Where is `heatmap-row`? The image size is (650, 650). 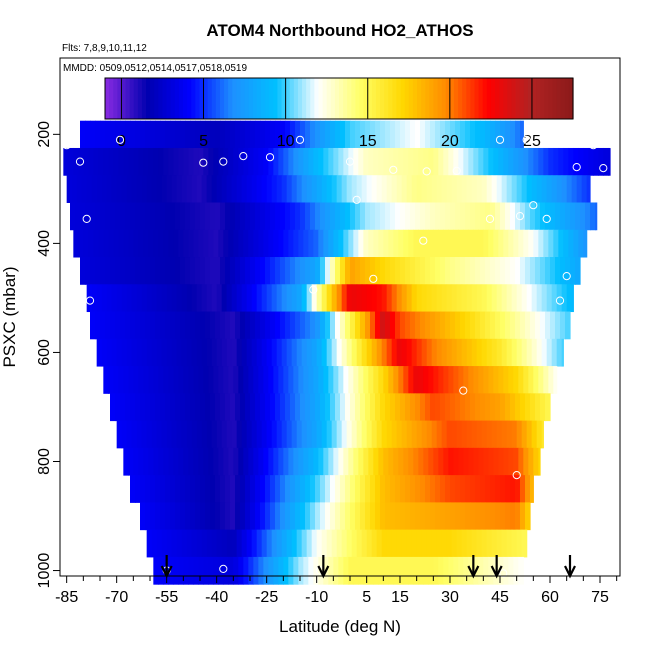 heatmap-row is located at coordinates (330, 434).